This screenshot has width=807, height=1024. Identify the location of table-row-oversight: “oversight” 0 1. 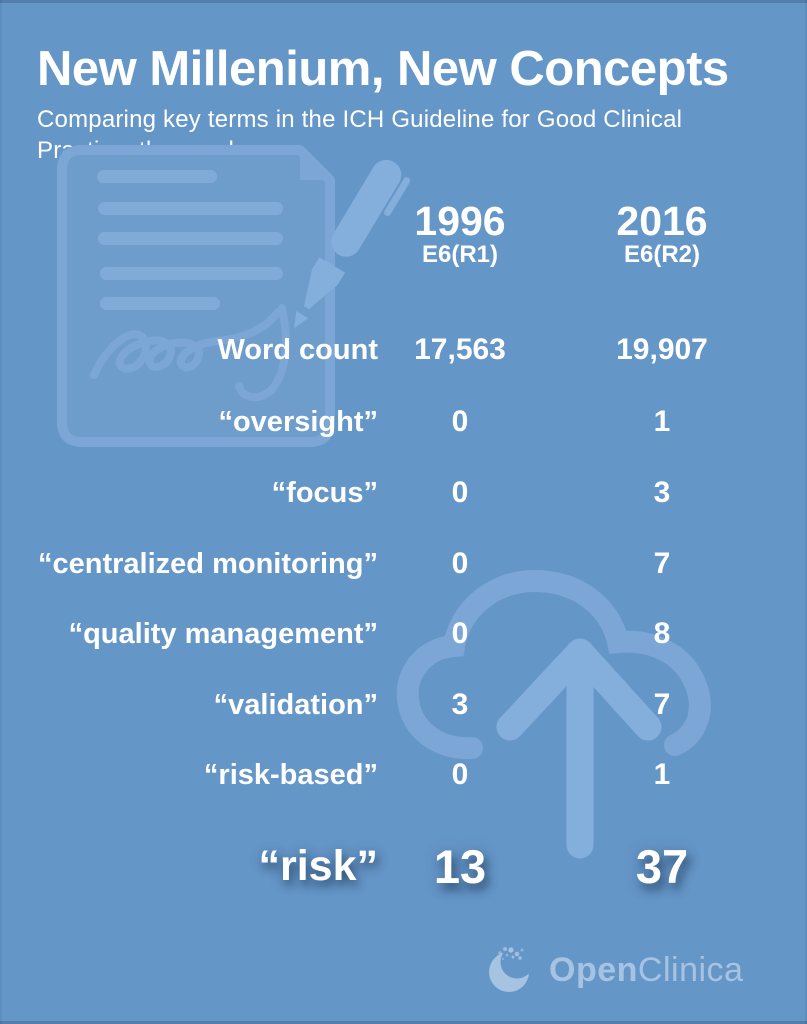
(403, 422).